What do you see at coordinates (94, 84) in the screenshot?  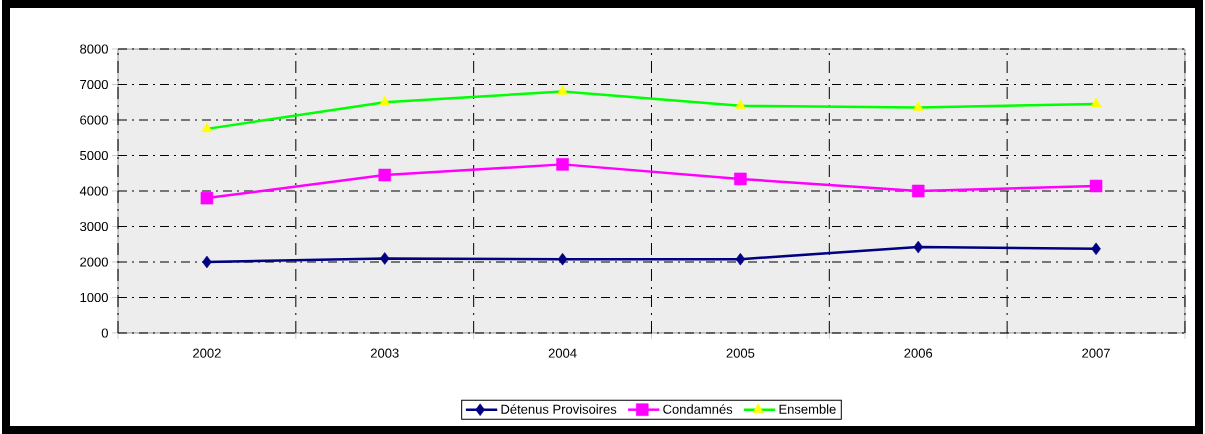 I see `y-tick-label: 7000` at bounding box center [94, 84].